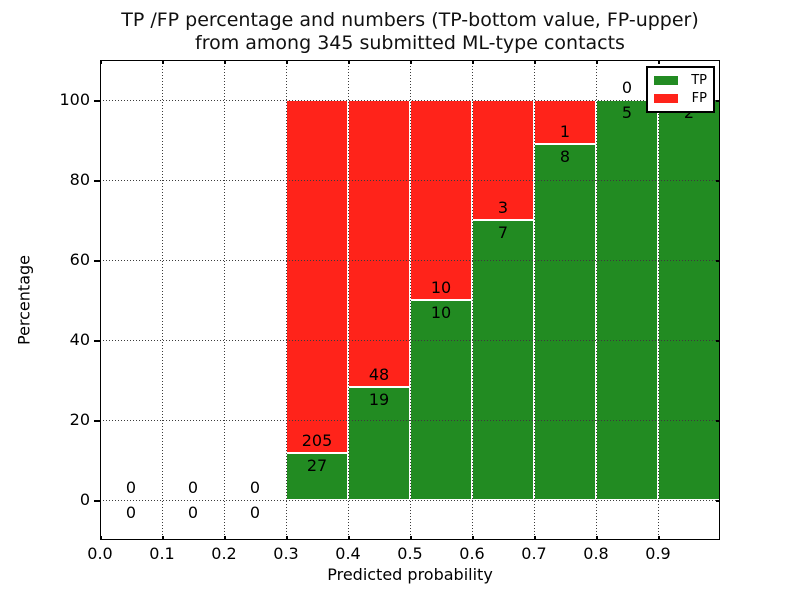 The image size is (800, 600). What do you see at coordinates (627, 112) in the screenshot?
I see `tp-count-label: 5` at bounding box center [627, 112].